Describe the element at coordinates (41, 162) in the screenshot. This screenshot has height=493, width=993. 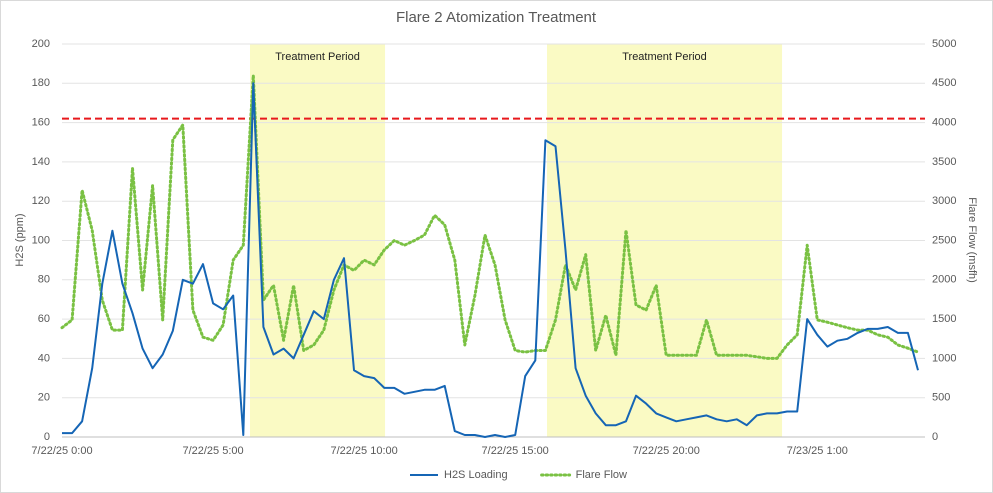
I see `y-tick-label: 140` at that location.